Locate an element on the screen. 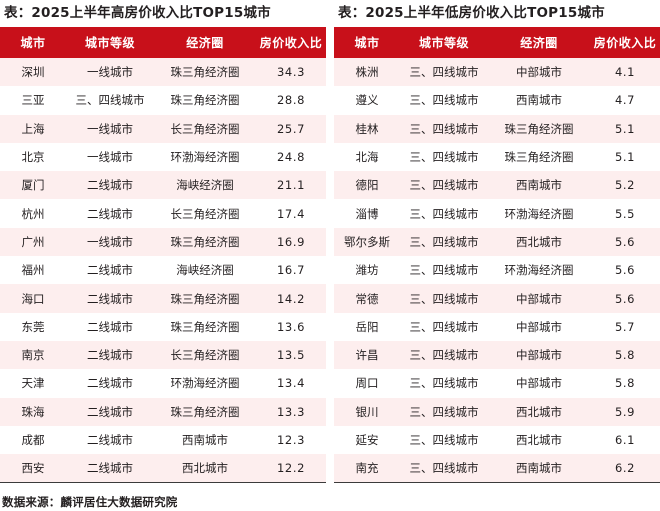  city-cell: 杭州 is located at coordinates (33, 213).